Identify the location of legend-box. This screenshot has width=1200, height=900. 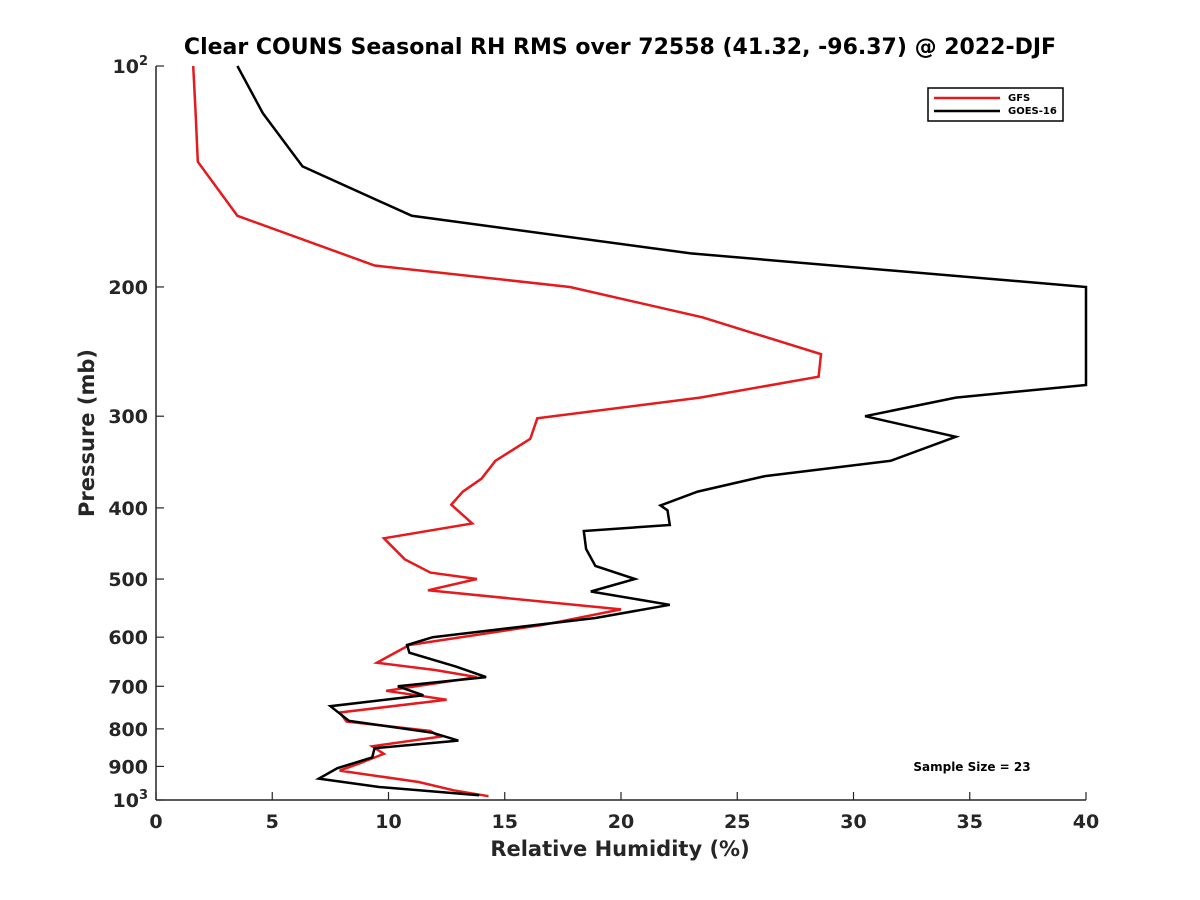
(995, 104).